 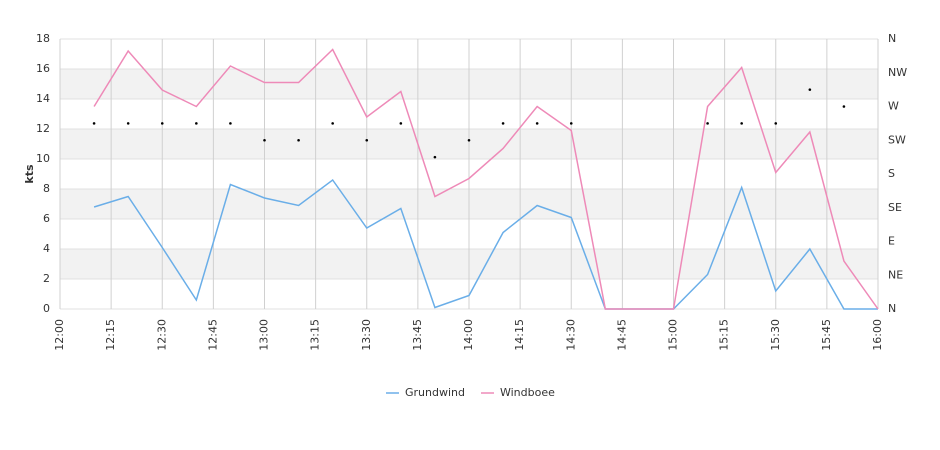 What do you see at coordinates (43, 68) in the screenshot?
I see `y-tick-label: 16` at bounding box center [43, 68].